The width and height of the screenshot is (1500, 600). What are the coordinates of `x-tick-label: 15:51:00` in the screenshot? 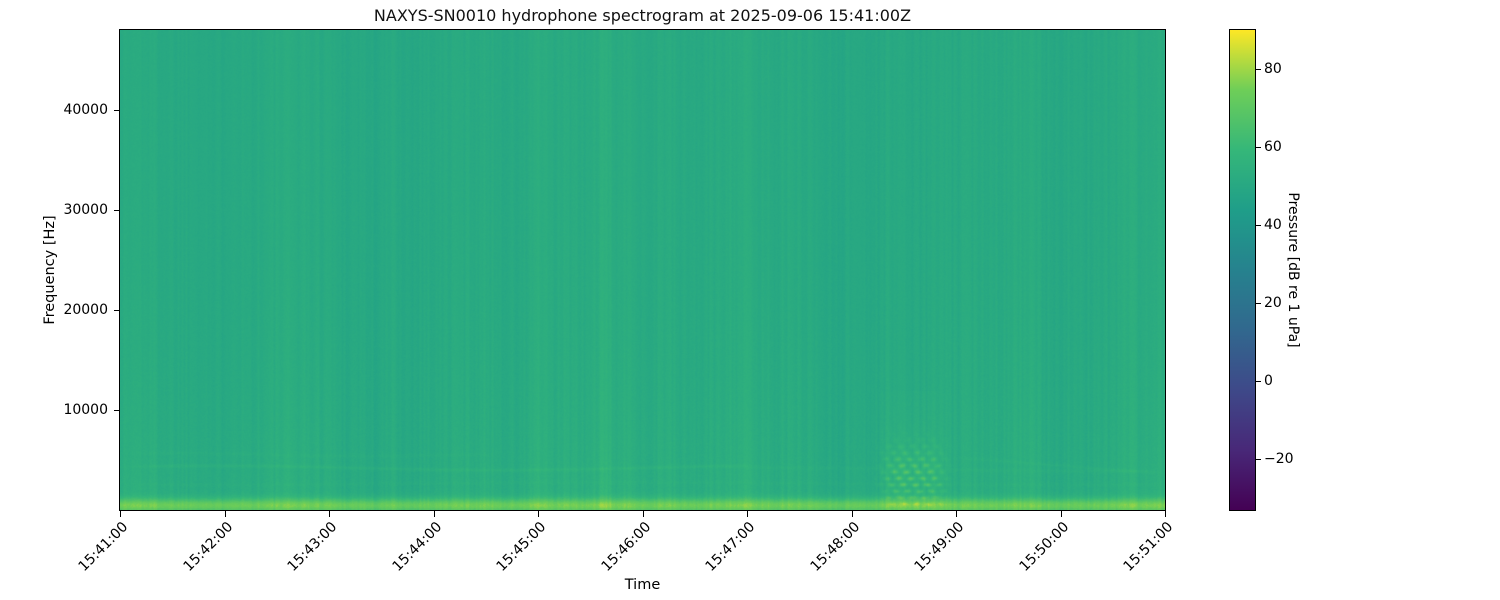 It's located at (1148, 547).